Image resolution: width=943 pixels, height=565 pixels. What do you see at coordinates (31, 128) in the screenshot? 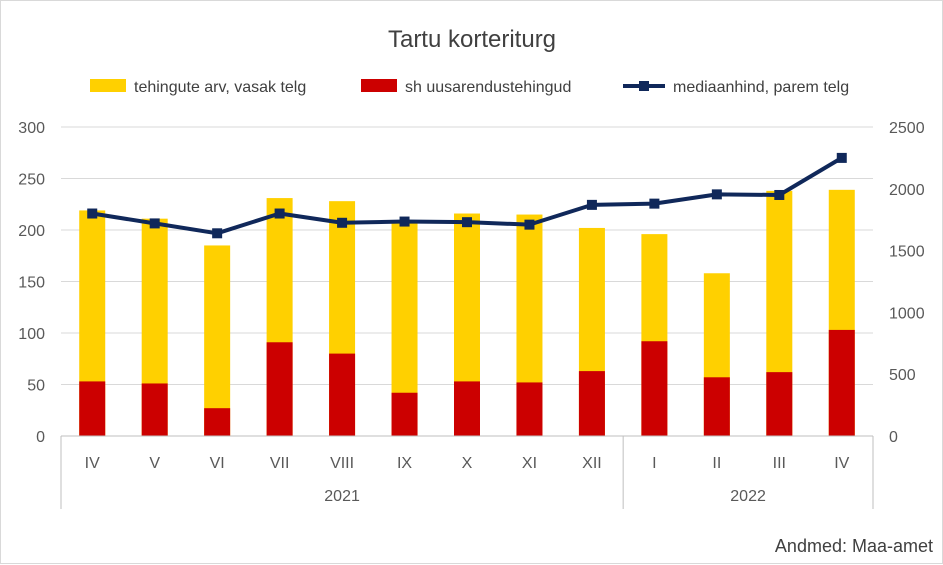
I see `y-left-tick-label: 300` at bounding box center [31, 128].